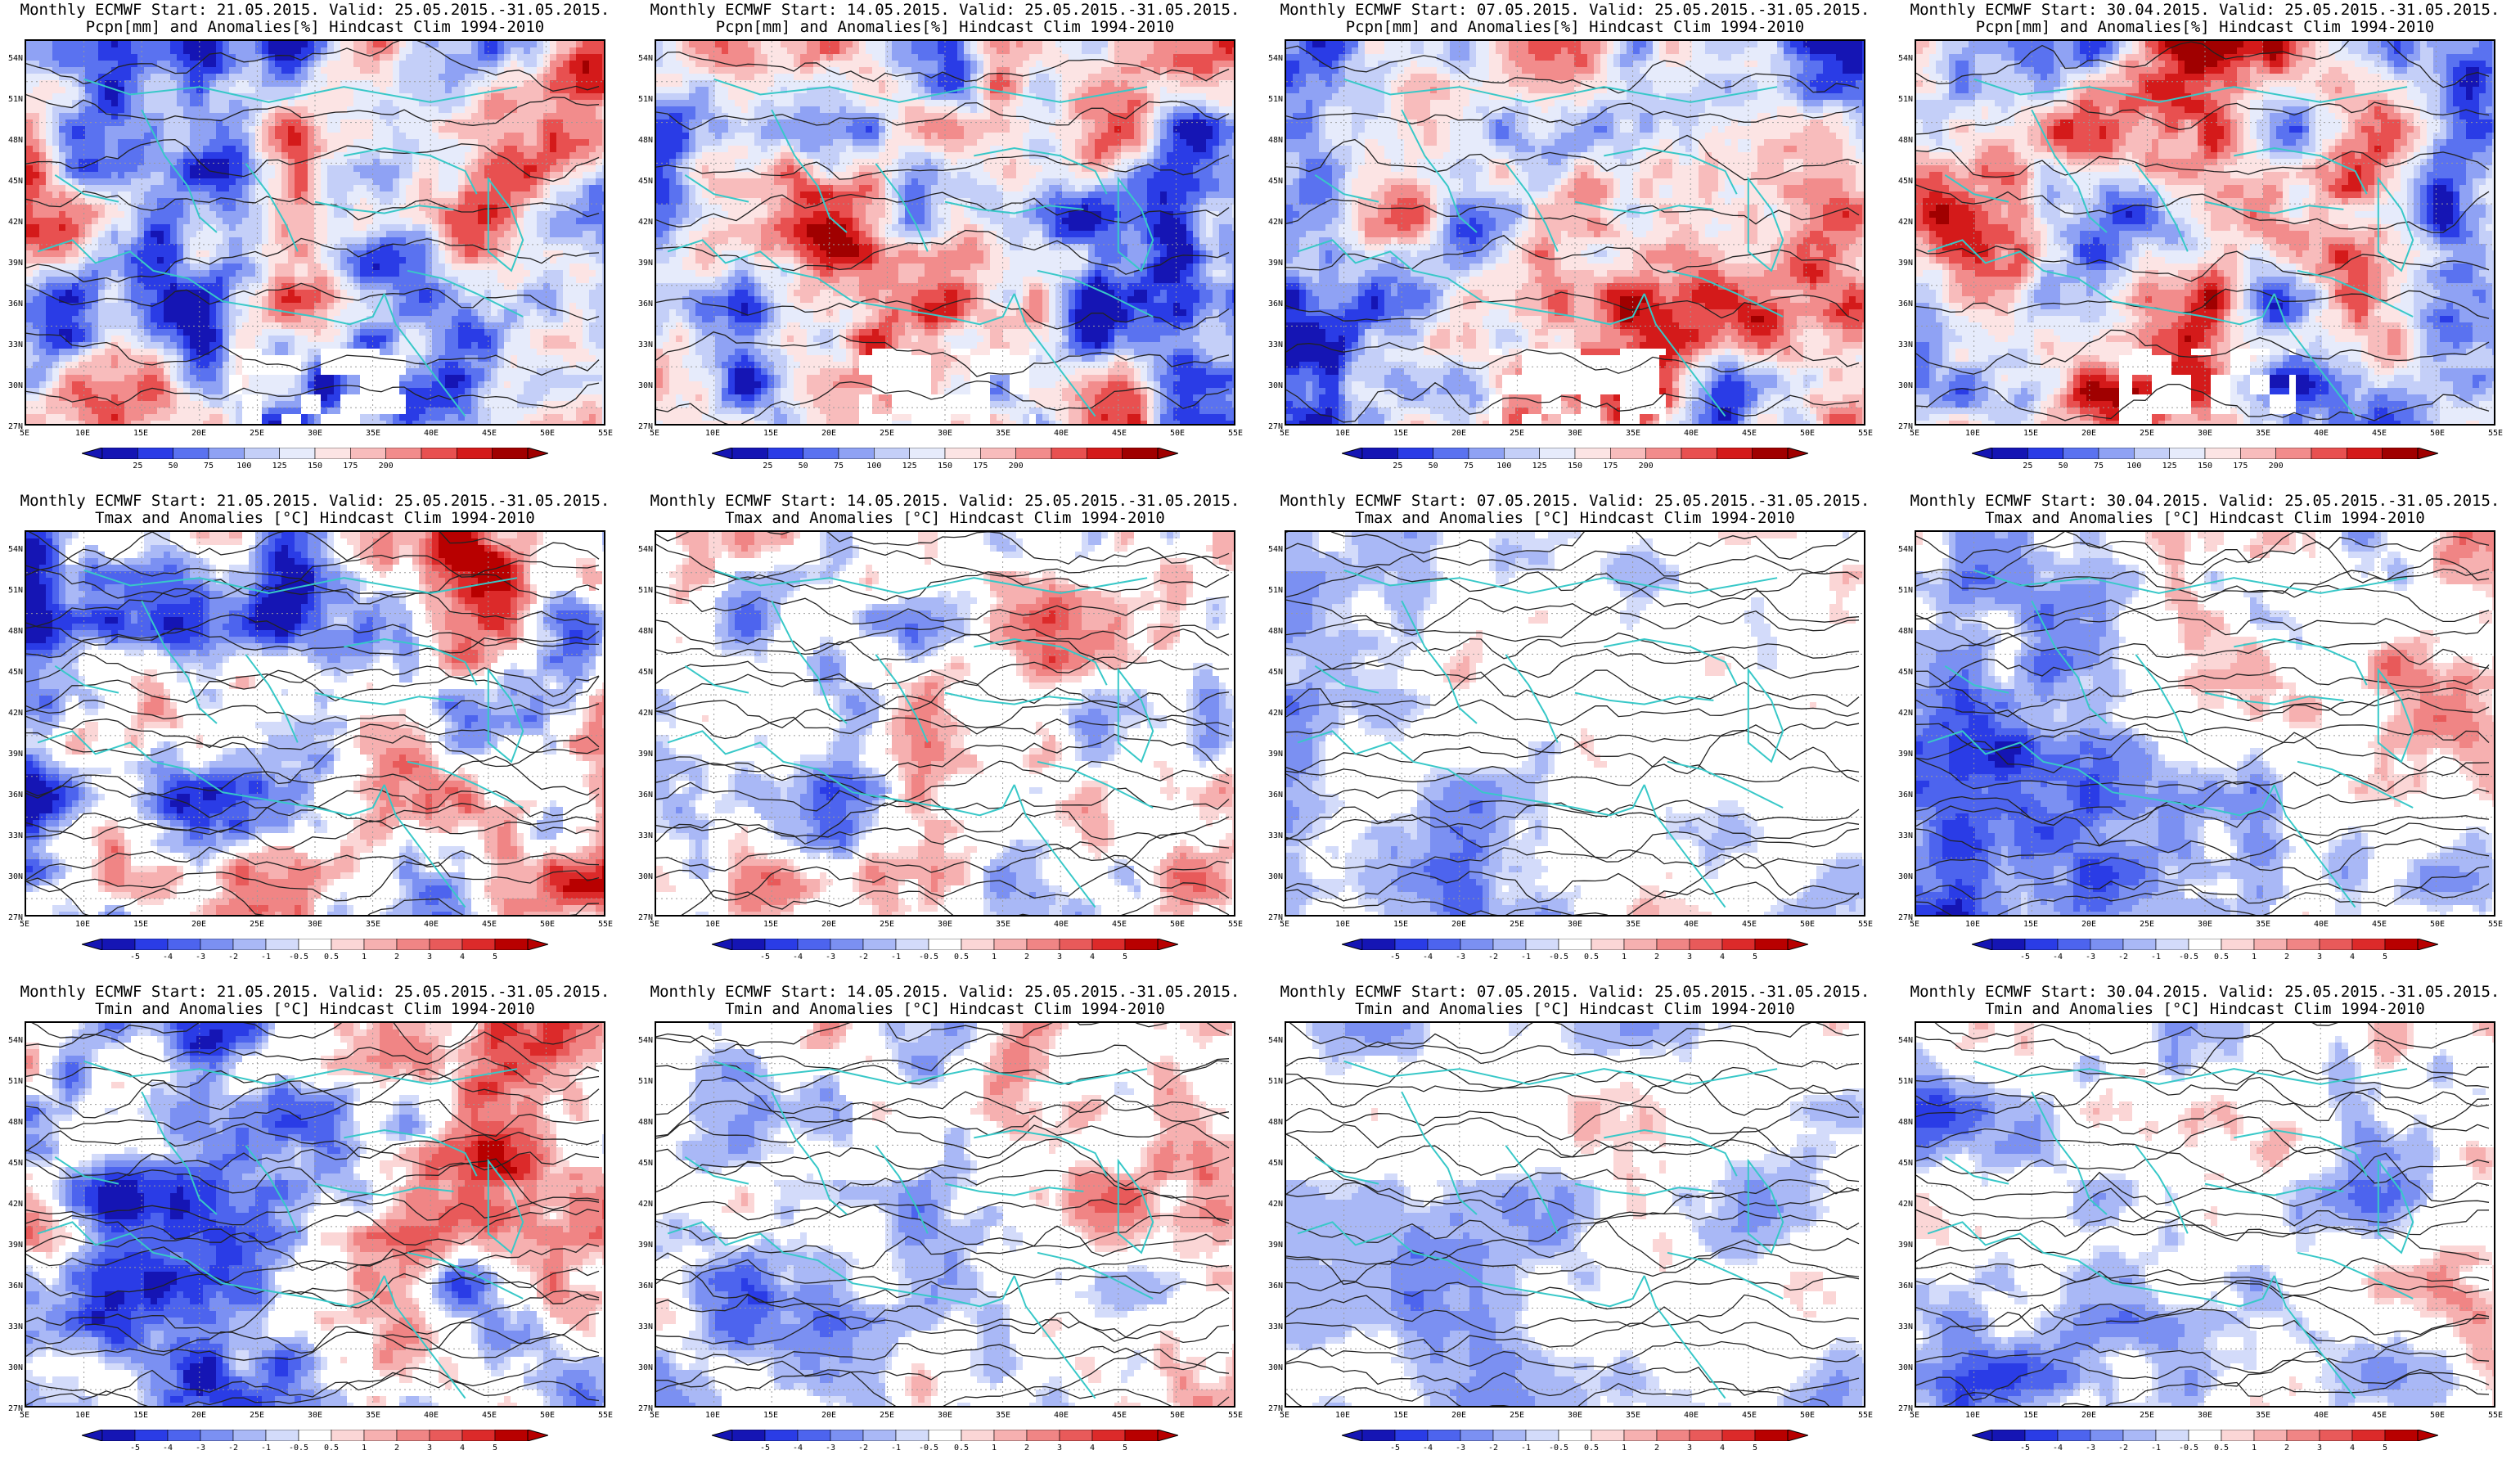 The image size is (2520, 1473). Describe the element at coordinates (981, 466) in the screenshot. I see `colorbar-label: 175` at that location.